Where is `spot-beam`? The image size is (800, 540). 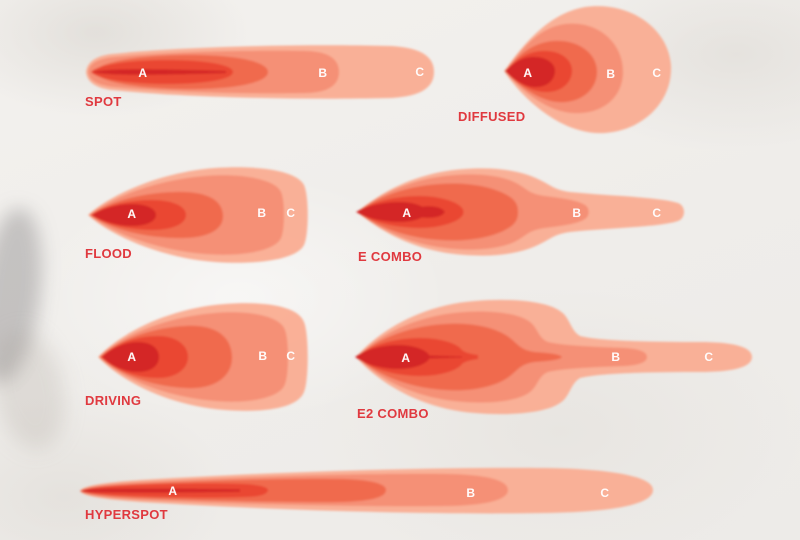 spot-beam is located at coordinates (260, 72).